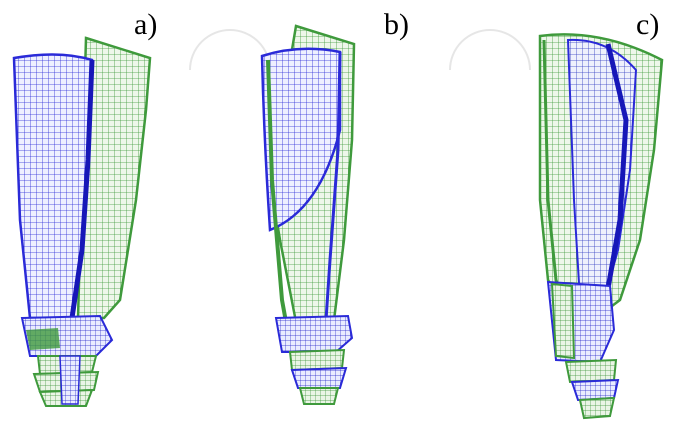  Describe the element at coordinates (301, 139) in the screenshot. I see `panel-b-original-blade-mesh` at that location.